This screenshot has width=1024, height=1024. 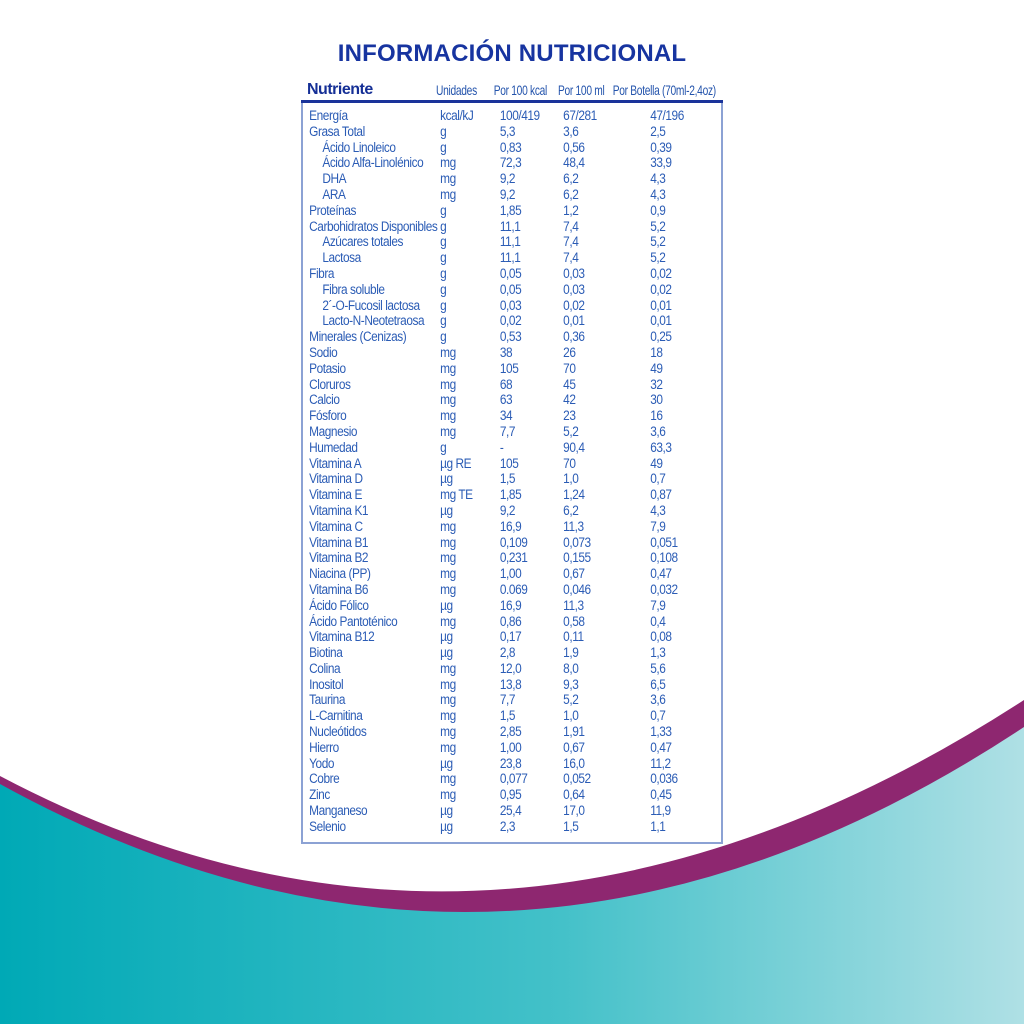 I want to click on table-row: Energía kcal/kJ 100/419 67/281 47/196, so click(x=514, y=116).